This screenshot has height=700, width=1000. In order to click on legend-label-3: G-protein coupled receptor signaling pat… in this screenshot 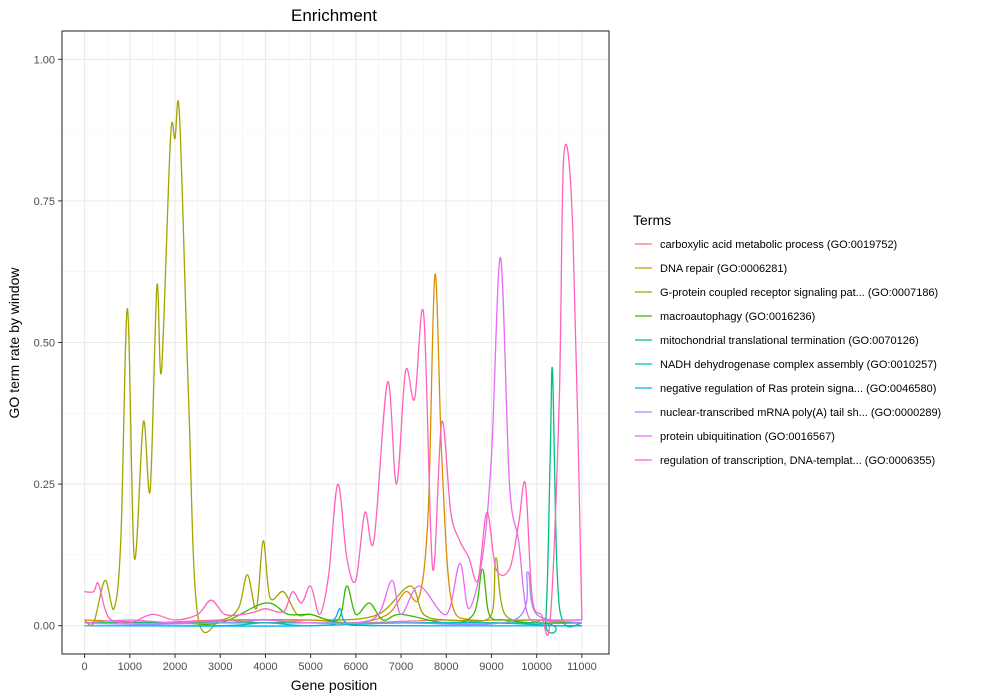, I will do `click(799, 293)`.